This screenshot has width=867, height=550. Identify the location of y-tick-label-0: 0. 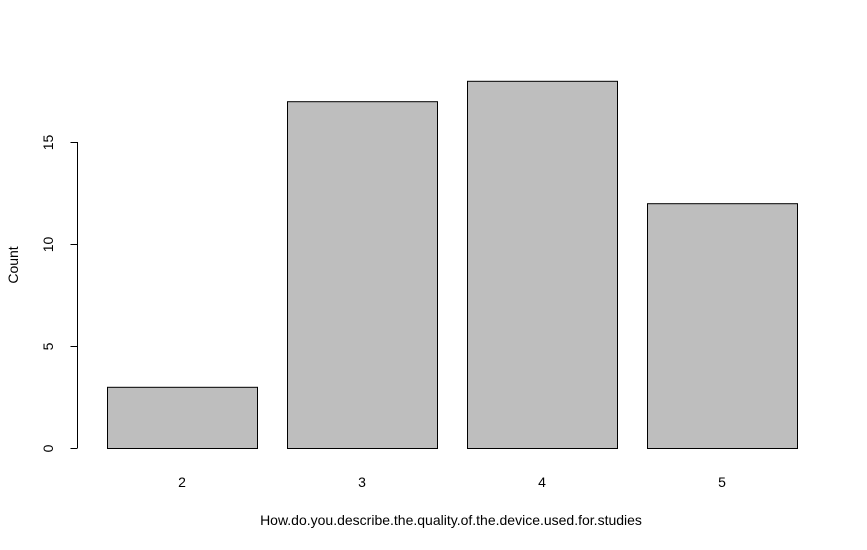
(48, 448).